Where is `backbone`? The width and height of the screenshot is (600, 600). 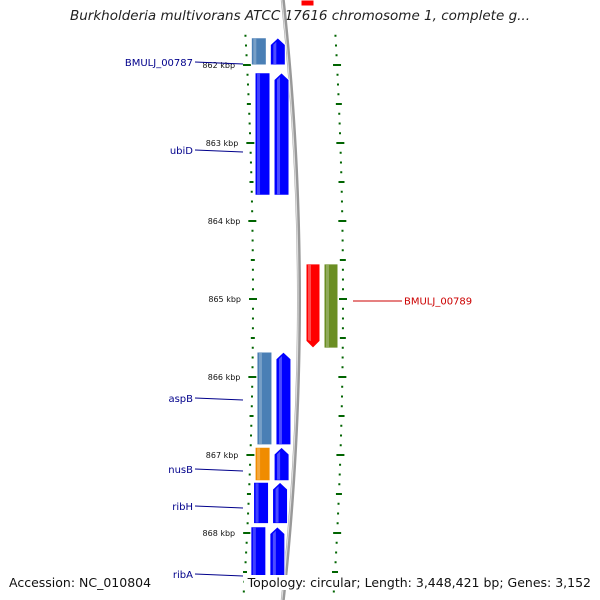 backbone is located at coordinates (291, 300).